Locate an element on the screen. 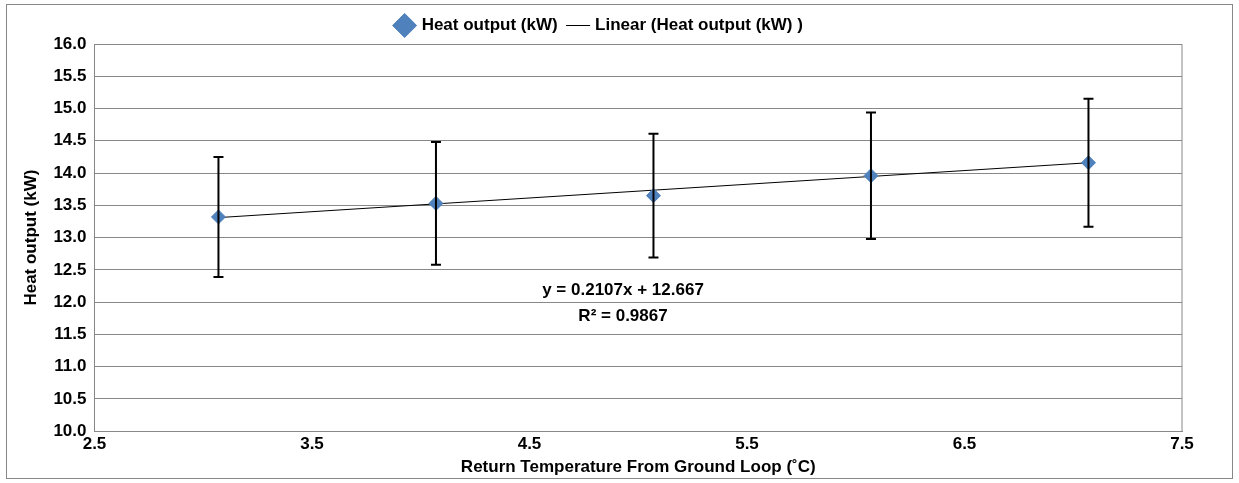  y-tick-label: 11.5 is located at coordinates (70, 334).